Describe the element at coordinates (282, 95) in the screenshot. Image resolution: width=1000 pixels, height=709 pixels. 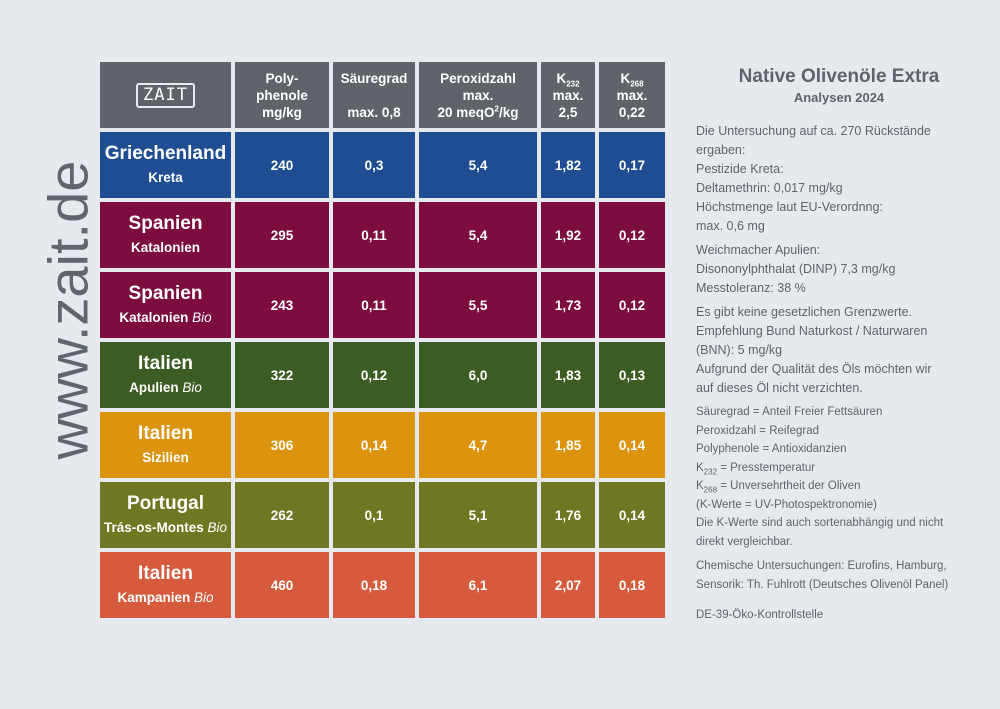
I see `header-polyphenole: Poly- phenole mg/kg` at that location.